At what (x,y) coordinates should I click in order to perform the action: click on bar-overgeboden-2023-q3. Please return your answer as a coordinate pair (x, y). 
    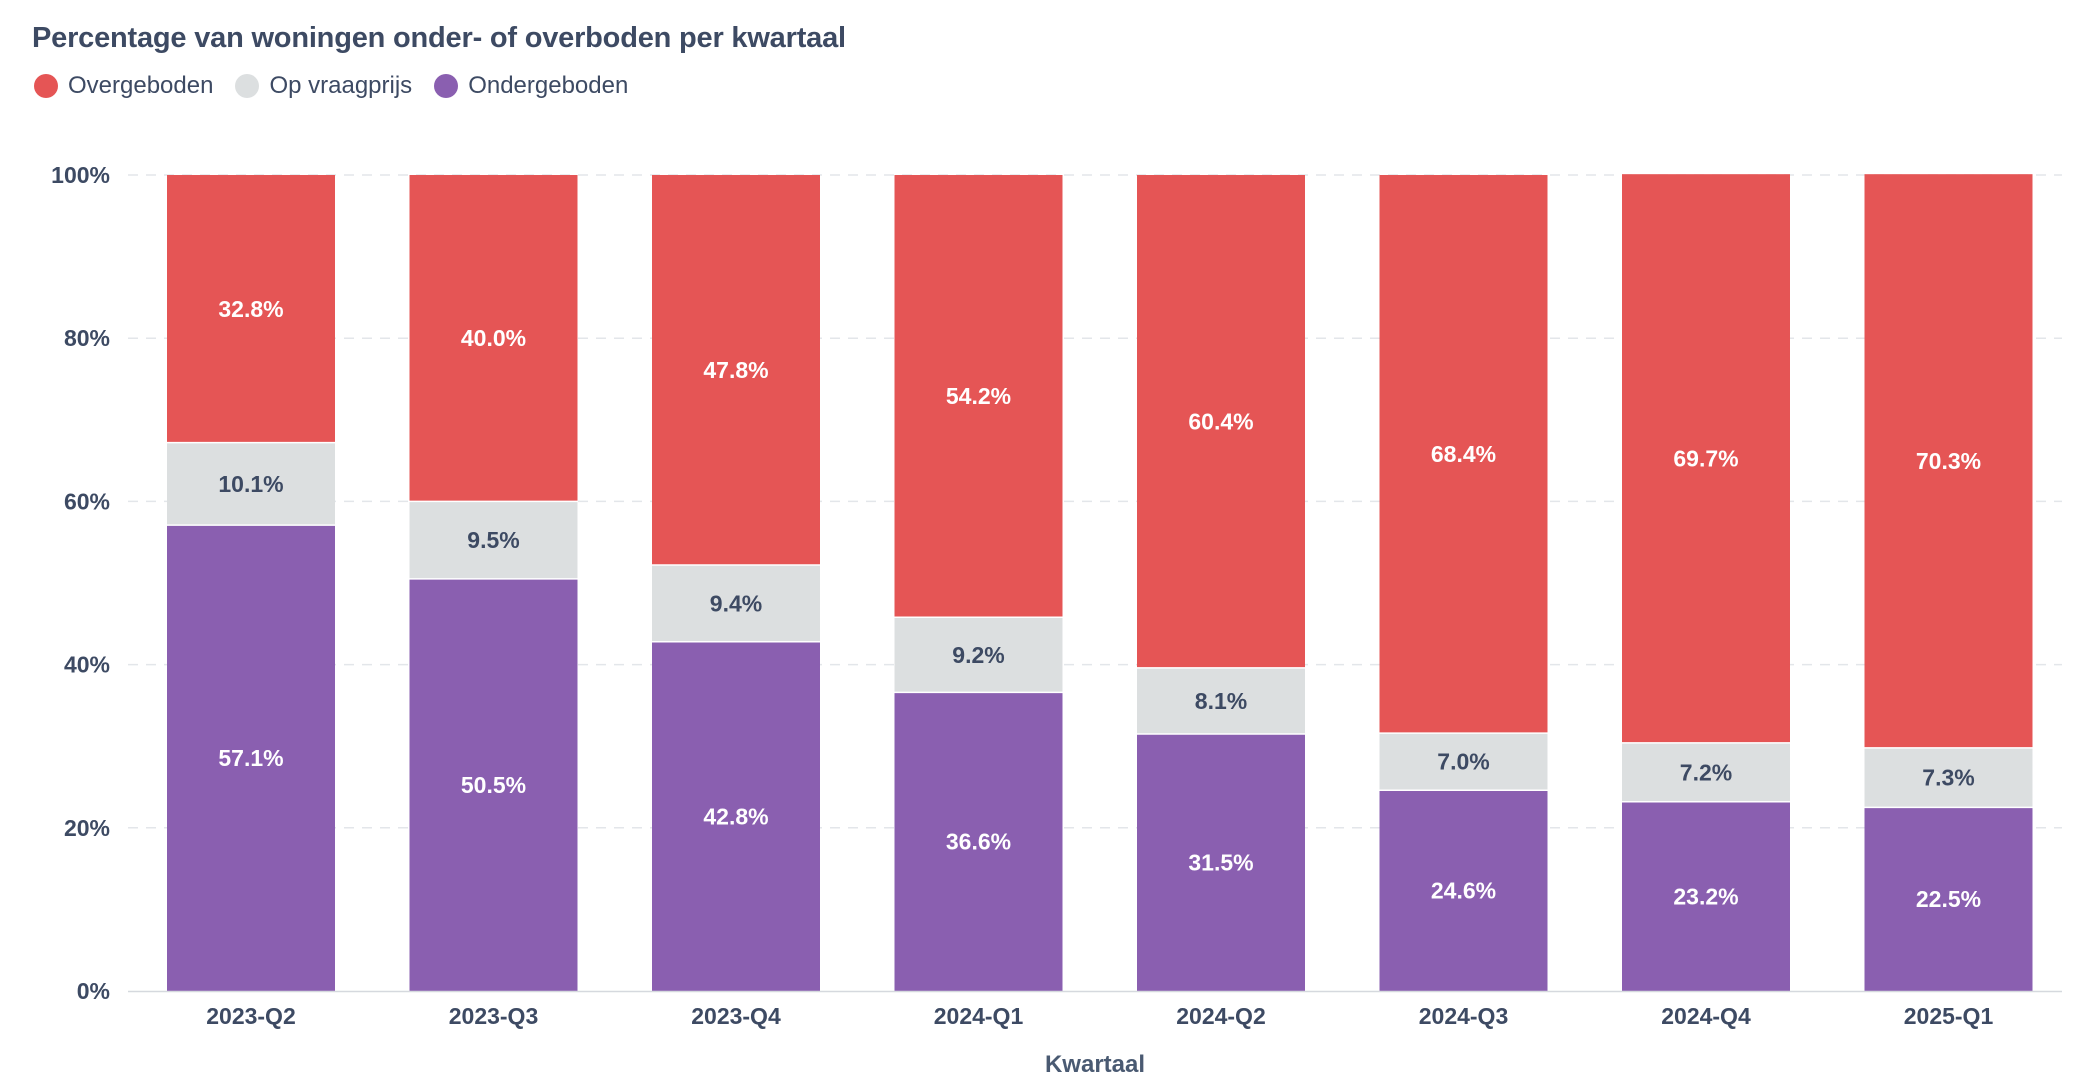
    Looking at the image, I should click on (493, 338).